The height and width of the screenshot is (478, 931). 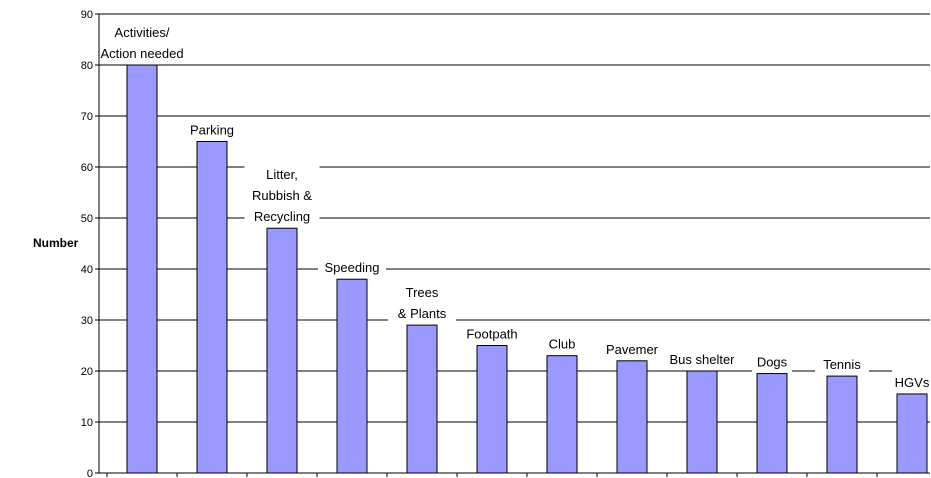 What do you see at coordinates (87, 15) in the screenshot?
I see `y-tick-label-90: 90` at bounding box center [87, 15].